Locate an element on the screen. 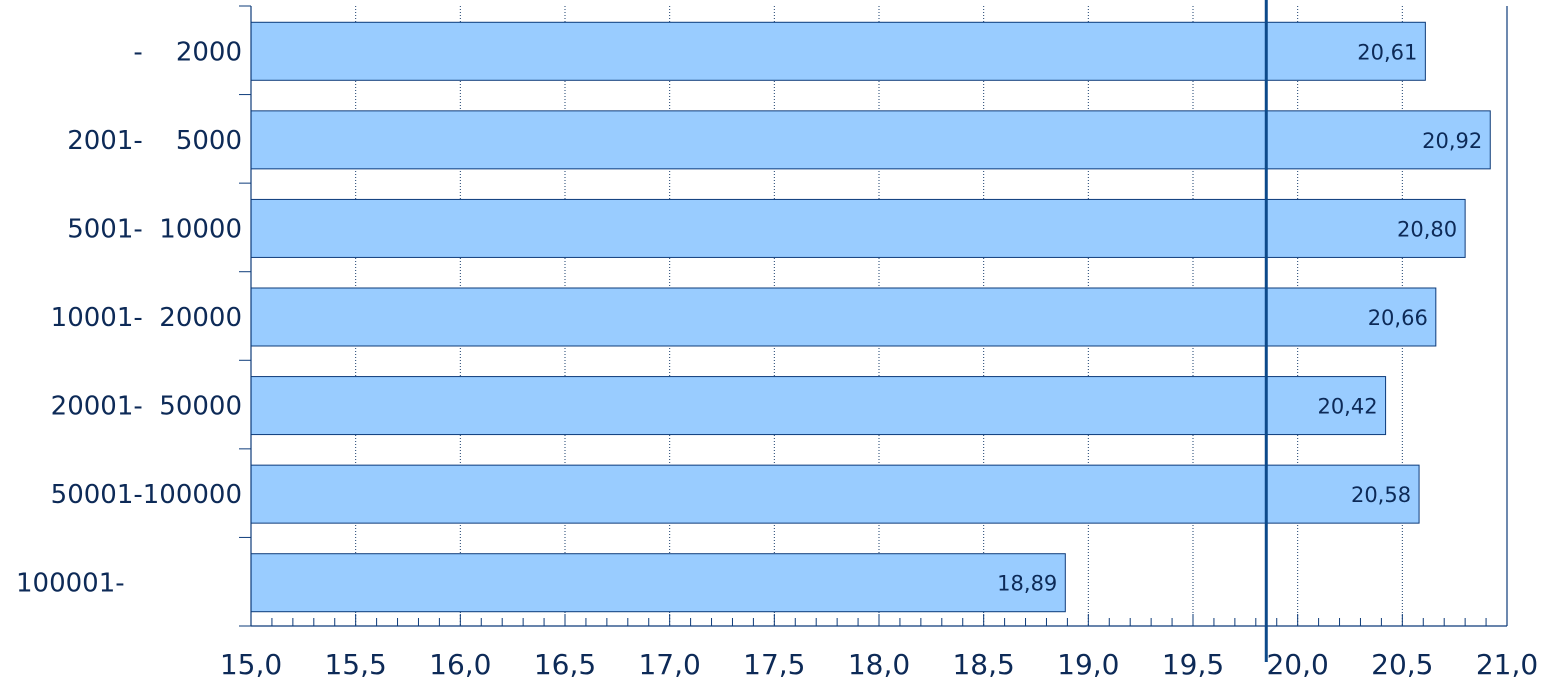 The height and width of the screenshot is (686, 1558). category-label: 2001- 5000 is located at coordinates (154, 141).